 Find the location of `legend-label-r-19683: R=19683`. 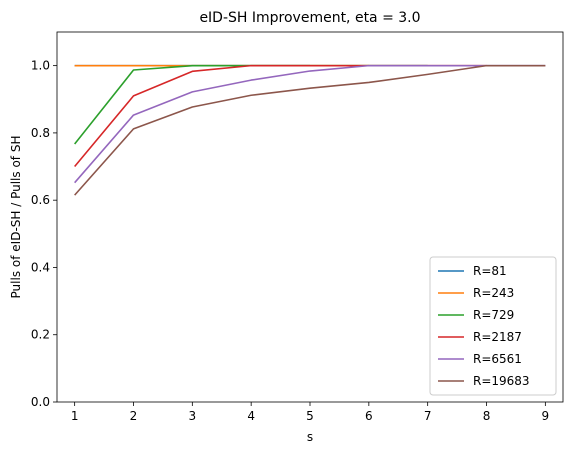

legend-label-r-19683: R=19683 is located at coordinates (501, 381).